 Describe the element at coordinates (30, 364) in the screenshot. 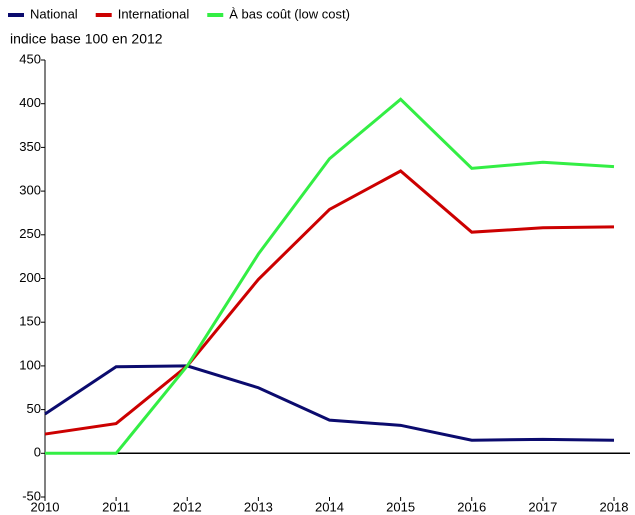

I see `y-tick-label: 100` at that location.